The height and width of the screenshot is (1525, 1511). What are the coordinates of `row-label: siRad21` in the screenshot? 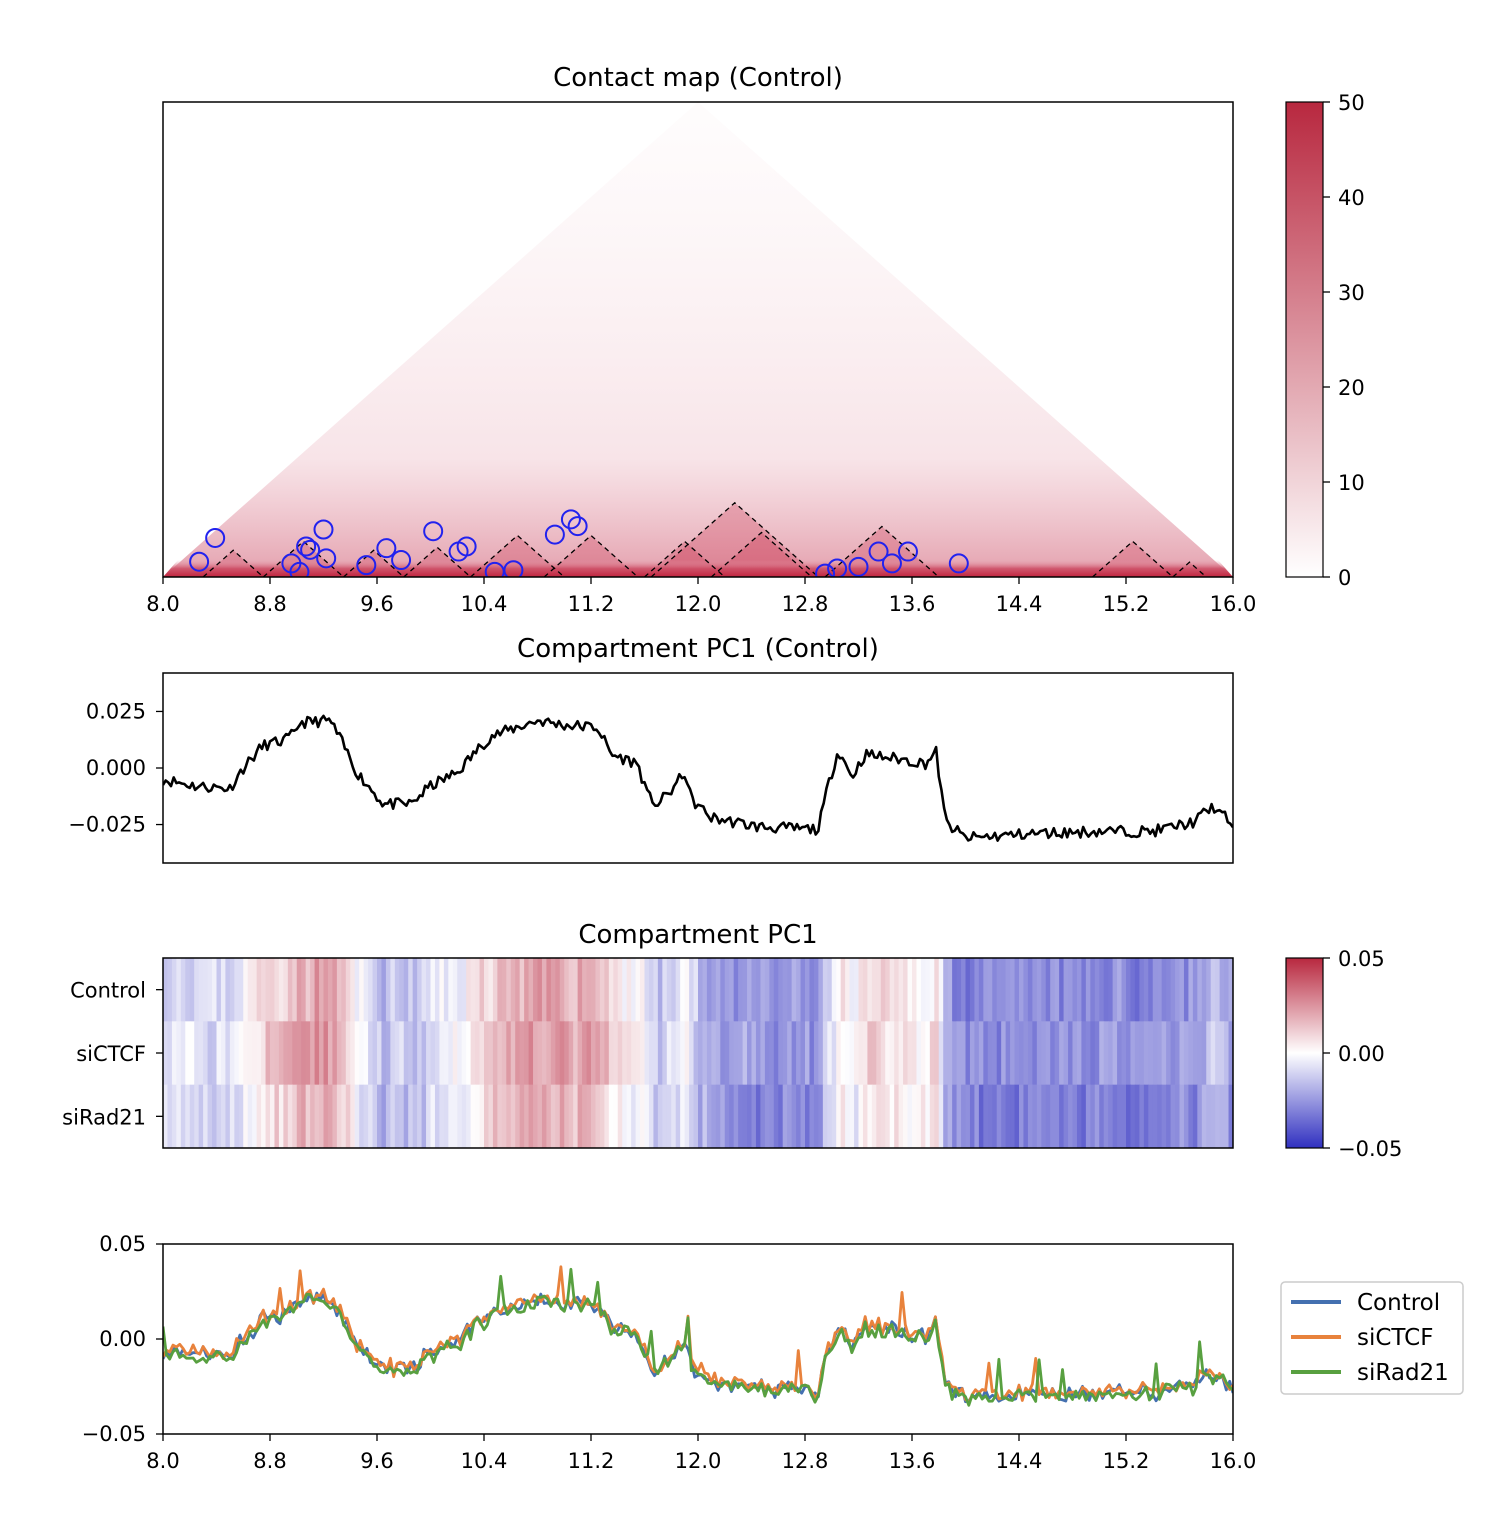 It's located at (104, 1117).